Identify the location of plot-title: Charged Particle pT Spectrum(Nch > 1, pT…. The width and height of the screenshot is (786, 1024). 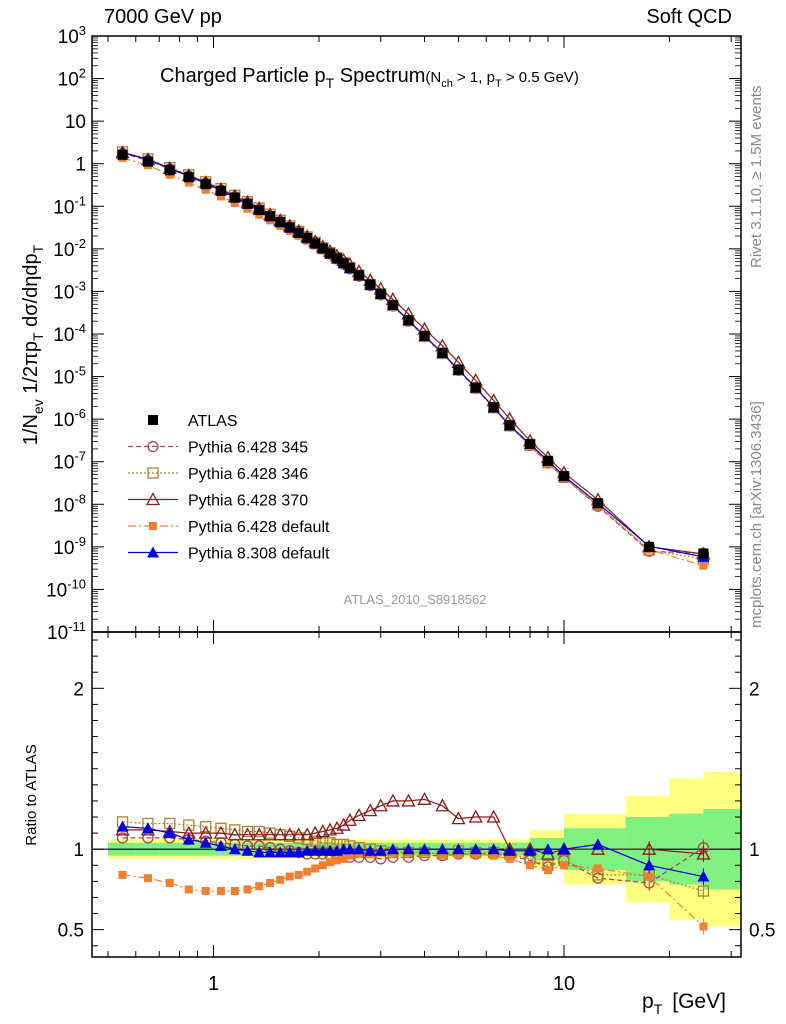
(369, 78).